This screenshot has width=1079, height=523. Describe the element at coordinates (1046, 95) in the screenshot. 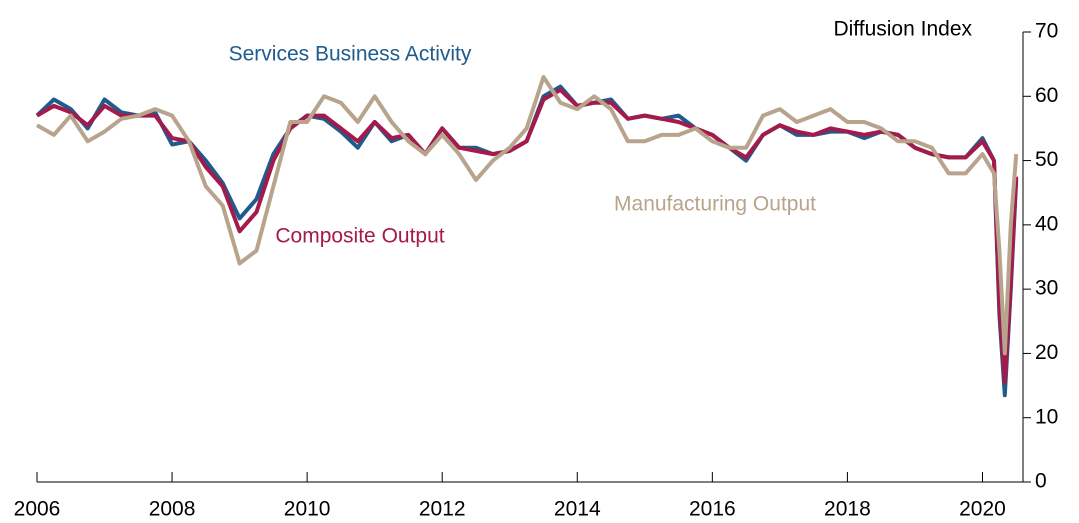

I see `y-tick-label: 60` at that location.